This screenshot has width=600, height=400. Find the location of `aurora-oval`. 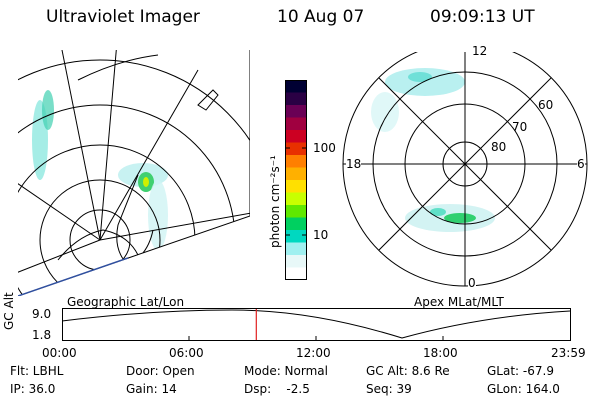

aurora-oval is located at coordinates (433, 150).